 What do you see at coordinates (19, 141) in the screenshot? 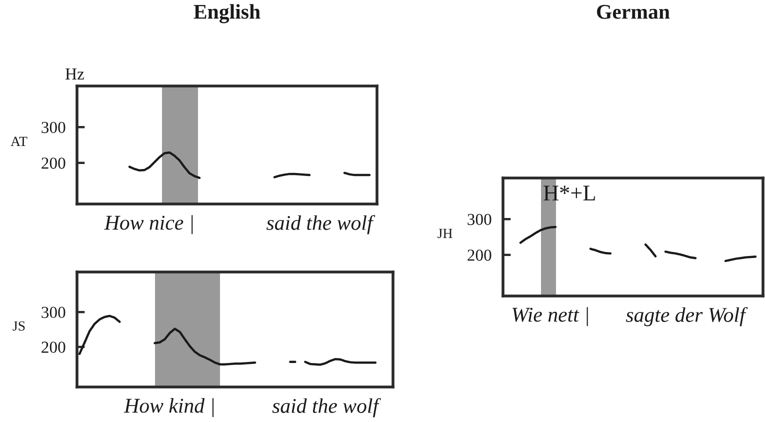
I see `y-axis-title: AT` at bounding box center [19, 141].